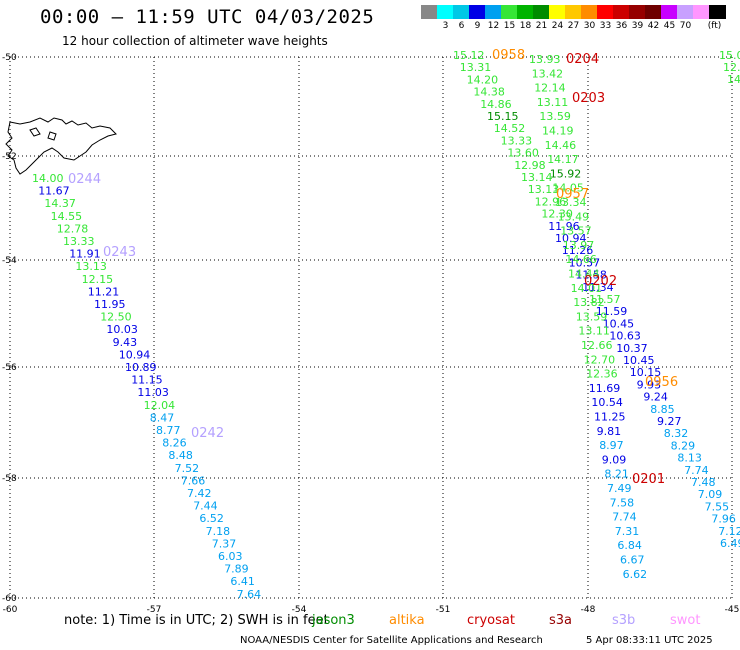 The image size is (740, 650). What do you see at coordinates (525, 26) in the screenshot?
I see `scale-label: 18` at bounding box center [525, 26].